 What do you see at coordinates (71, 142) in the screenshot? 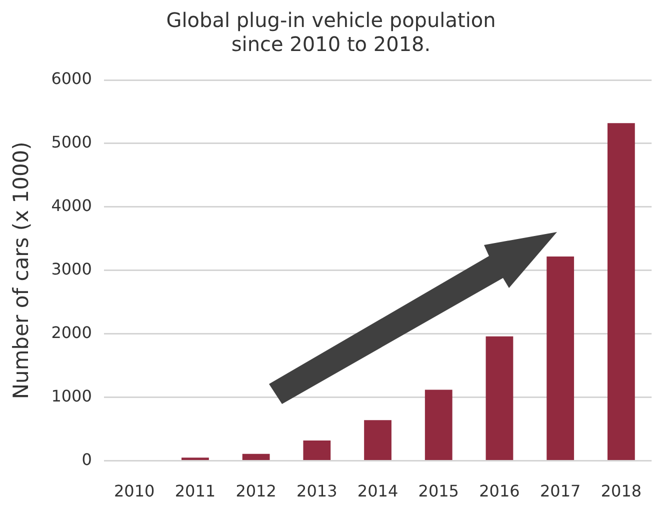
I see `y-tick-label: 5000` at bounding box center [71, 142].